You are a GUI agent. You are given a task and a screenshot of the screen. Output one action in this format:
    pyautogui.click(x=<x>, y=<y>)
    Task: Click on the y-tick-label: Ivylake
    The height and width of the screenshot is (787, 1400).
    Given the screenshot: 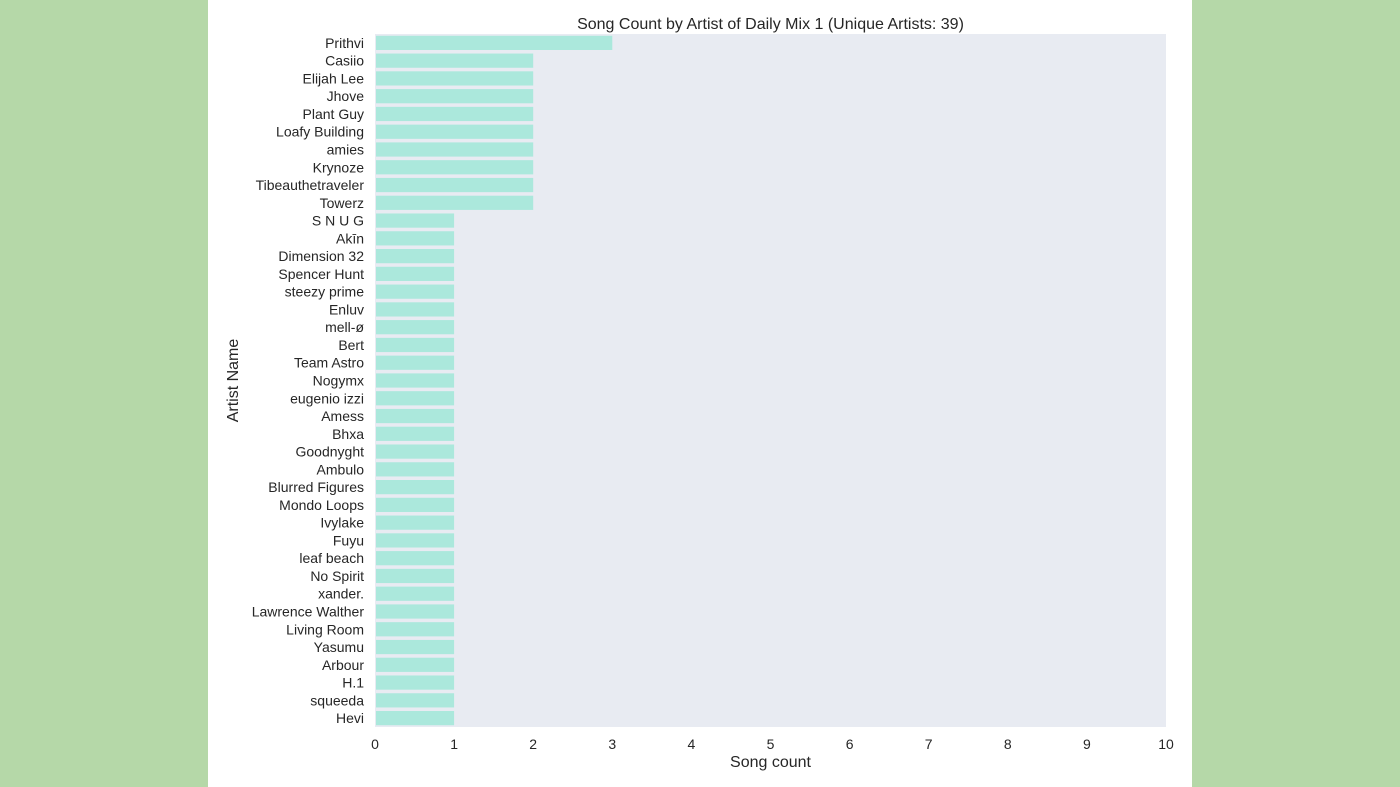 What is the action you would take?
    pyautogui.click(x=342, y=523)
    